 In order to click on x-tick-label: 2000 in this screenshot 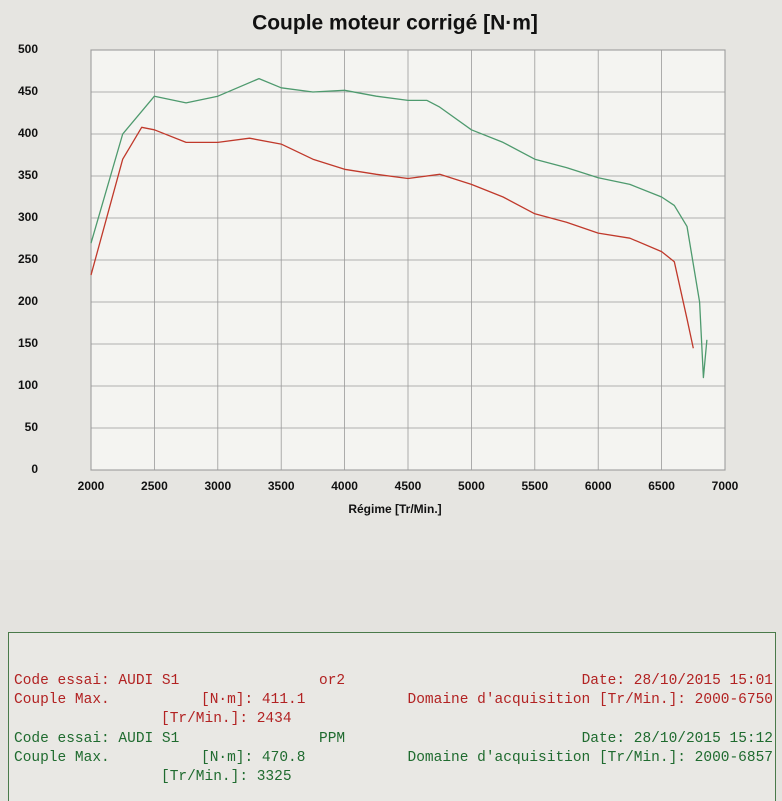, I will do `click(91, 486)`.